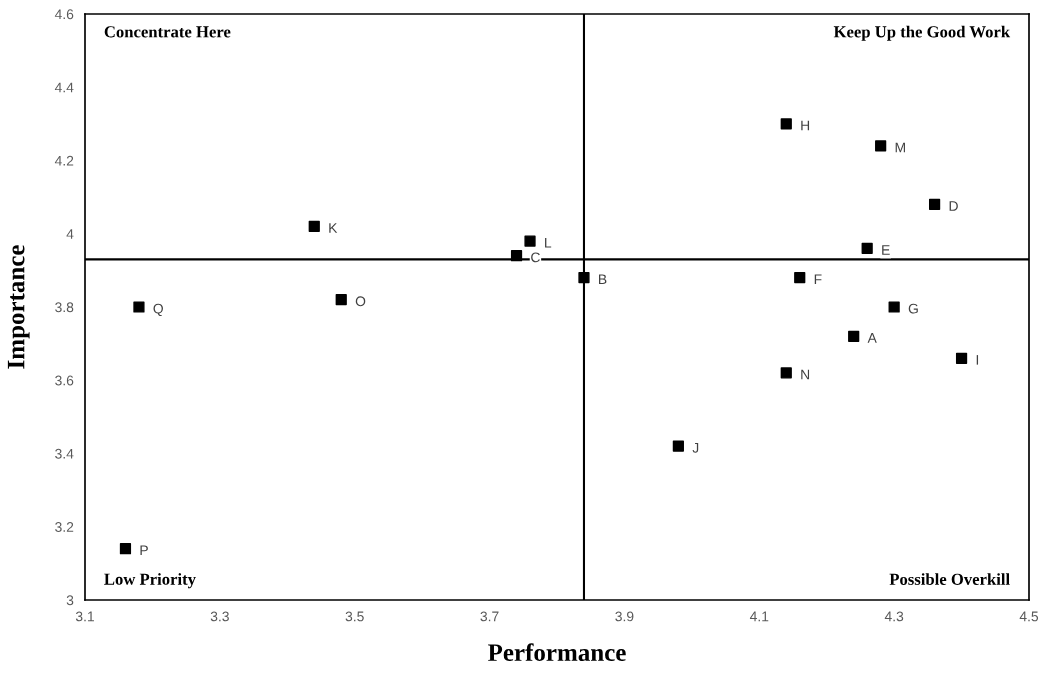  Describe the element at coordinates (70, 600) in the screenshot. I see `y-tick-label: 3` at that location.